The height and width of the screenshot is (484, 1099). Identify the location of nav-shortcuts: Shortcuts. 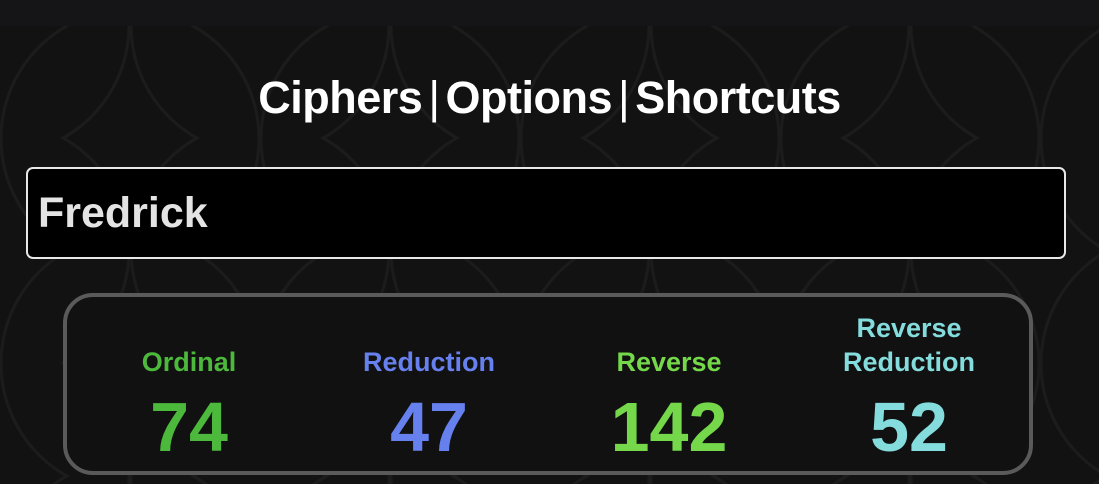
(738, 97).